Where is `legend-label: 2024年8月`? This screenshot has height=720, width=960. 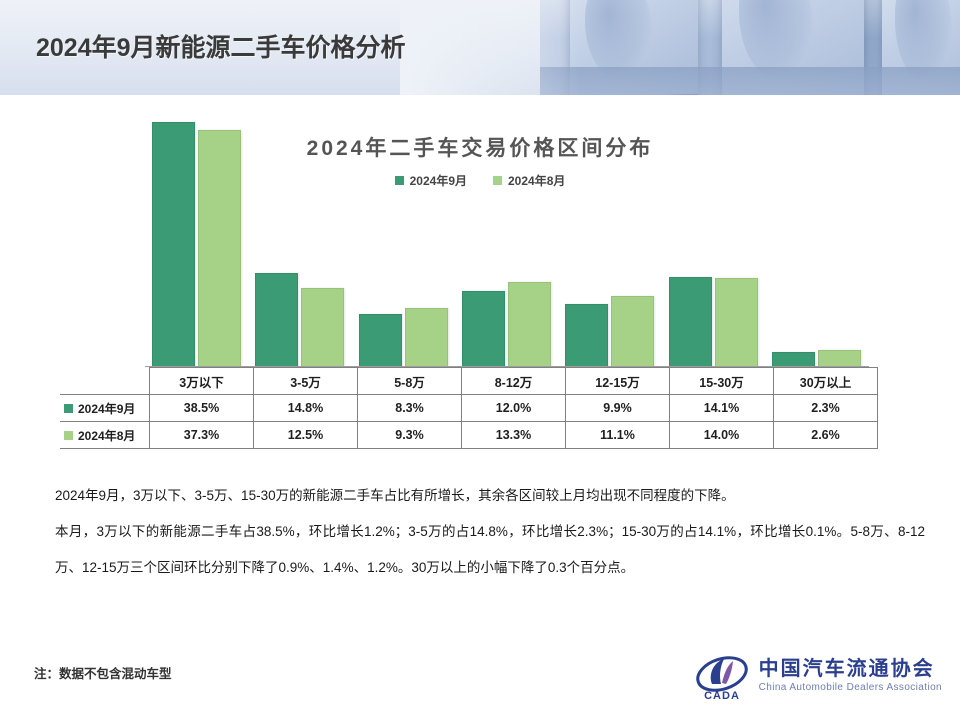 legend-label: 2024年8月 is located at coordinates (537, 181).